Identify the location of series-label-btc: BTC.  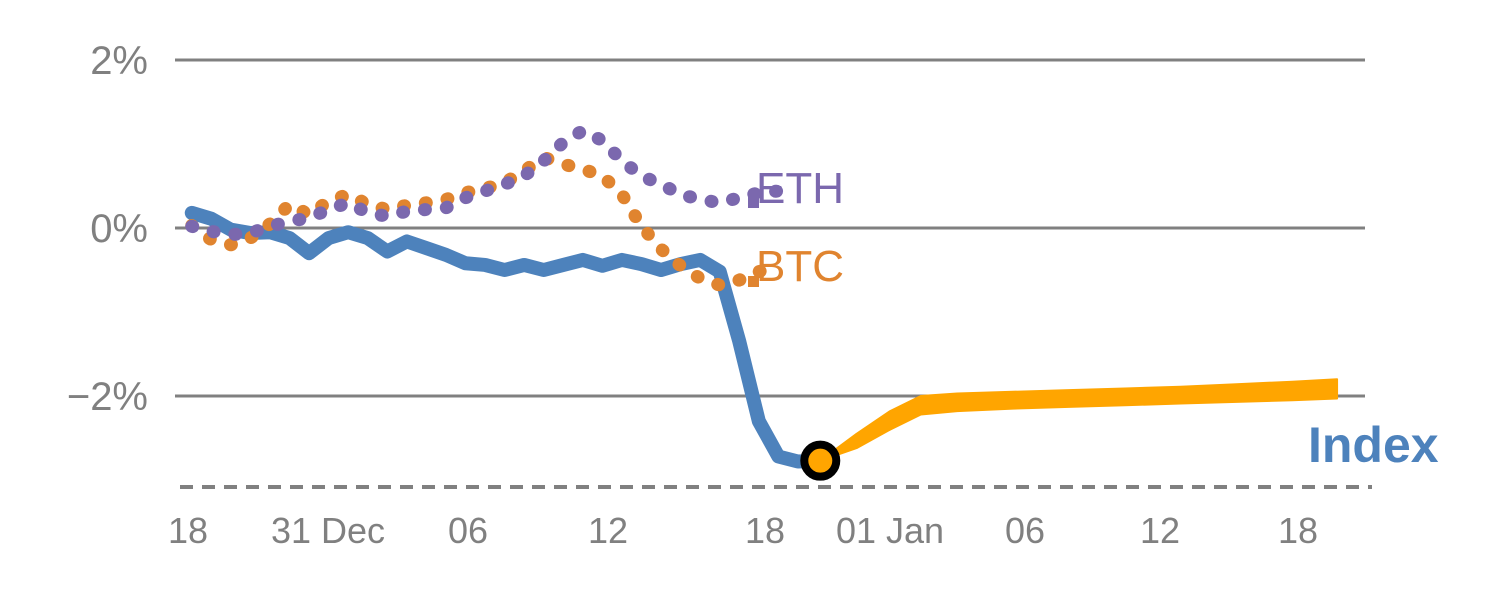
(800, 266).